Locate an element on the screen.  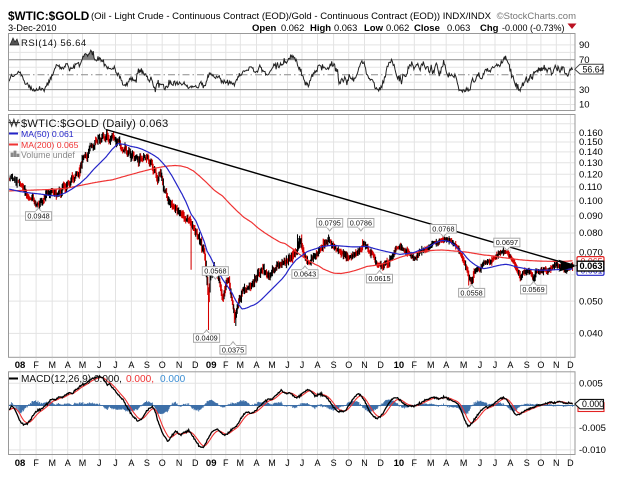
svg-text: 90 is located at coordinates (584, 45).